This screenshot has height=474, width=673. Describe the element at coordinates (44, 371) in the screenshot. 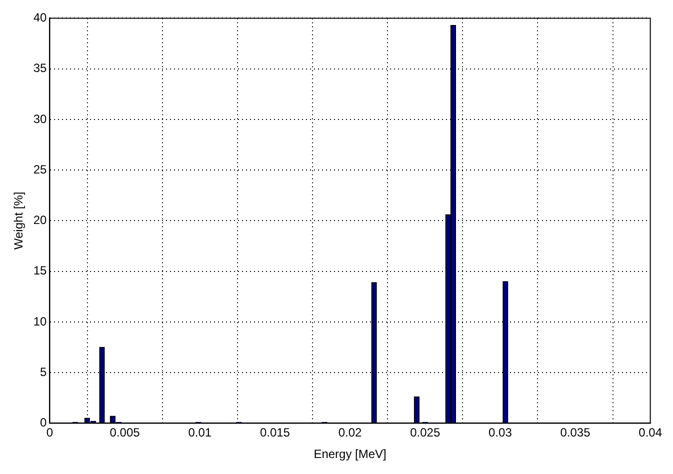

I see `y-tick-label: 5` at that location.